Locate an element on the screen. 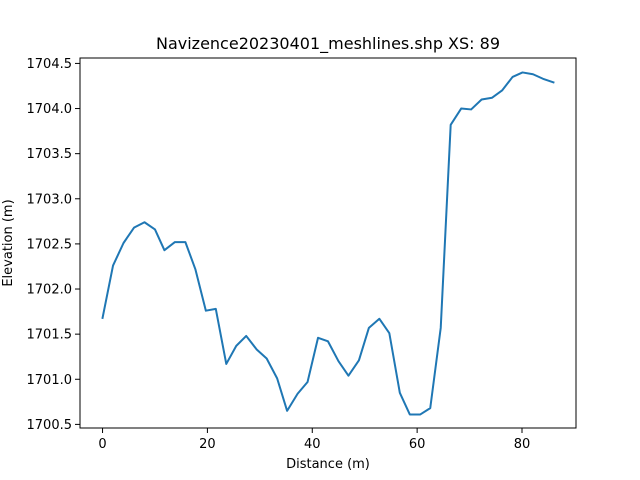 The height and width of the screenshot is (480, 640). x-tick-label: 20 is located at coordinates (207, 444).